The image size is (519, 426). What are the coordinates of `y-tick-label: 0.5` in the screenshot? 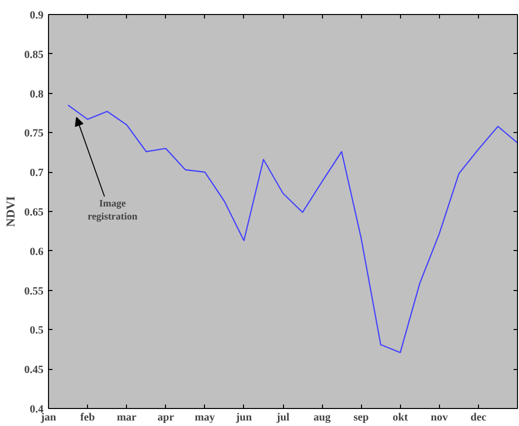 It's located at (37, 330).